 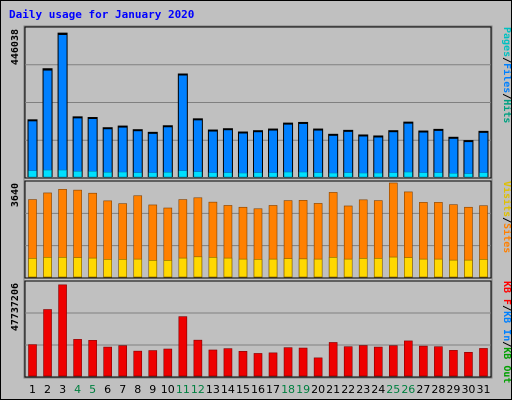 I want to click on scale-label: 47737206, so click(x=15, y=307).